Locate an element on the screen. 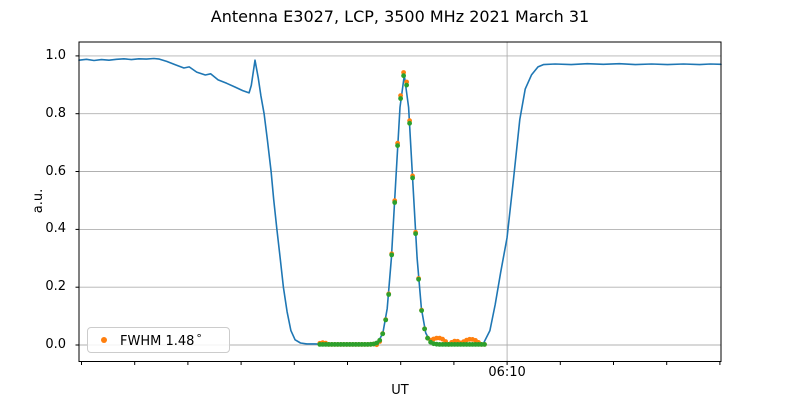  y-tick-label: 0.2 is located at coordinates (55, 287).